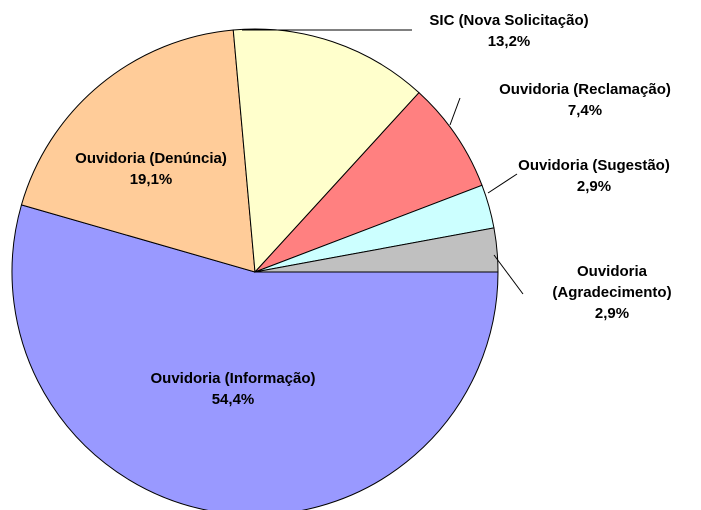 This screenshot has height=510, width=701. What do you see at coordinates (232, 378) in the screenshot?
I see `label-text-ouvidoria-informacao: Ouvidoria (Informação)` at bounding box center [232, 378].